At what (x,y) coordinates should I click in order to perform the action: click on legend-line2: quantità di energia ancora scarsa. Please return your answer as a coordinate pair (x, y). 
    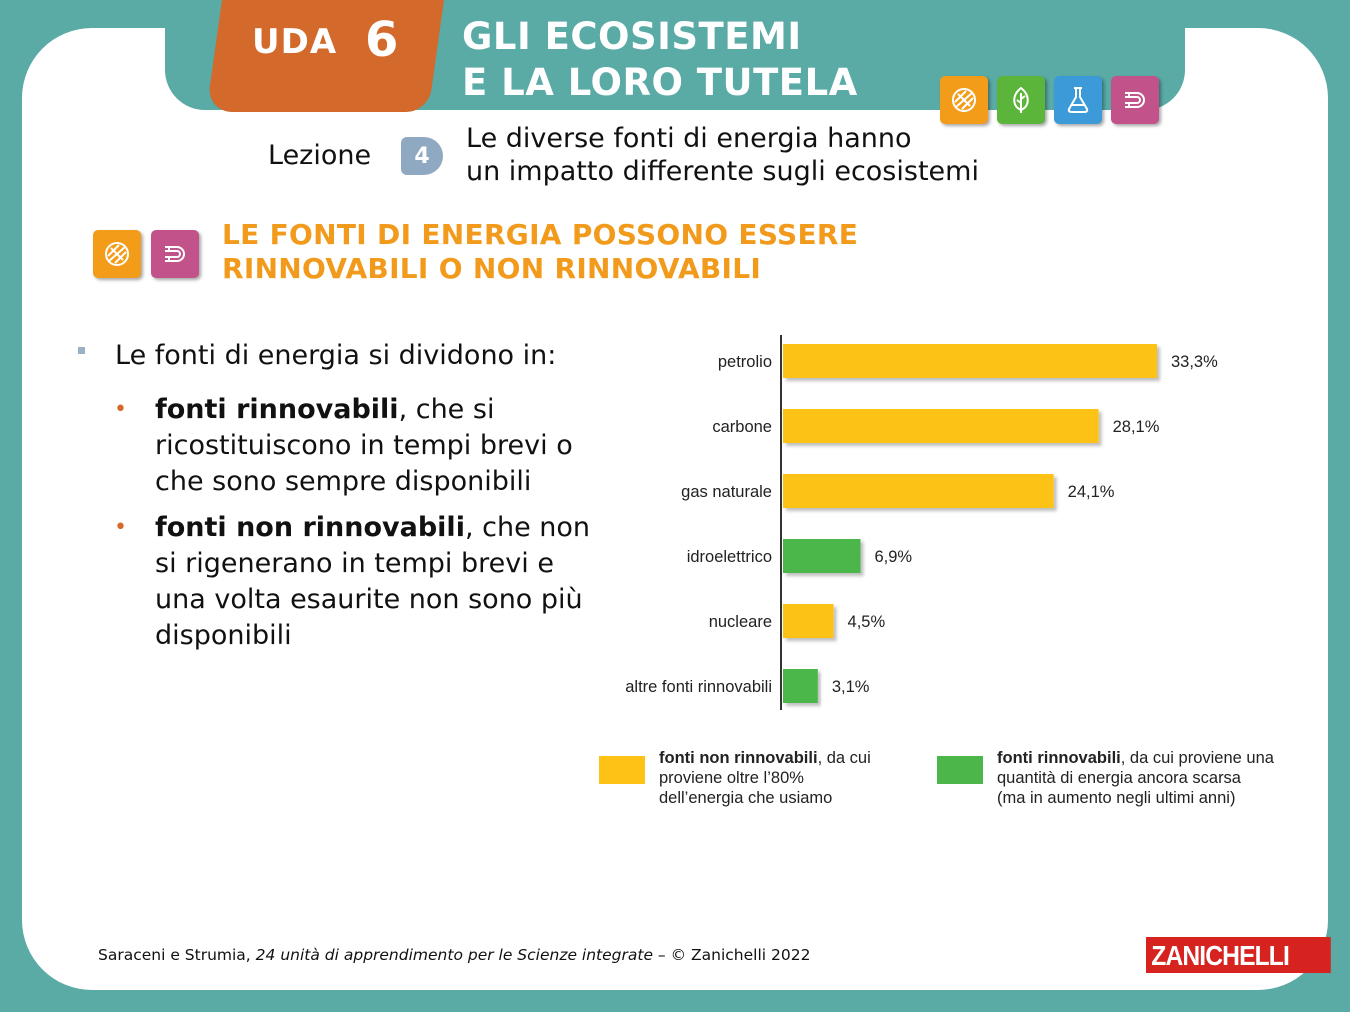
    Looking at the image, I should click on (1119, 778).